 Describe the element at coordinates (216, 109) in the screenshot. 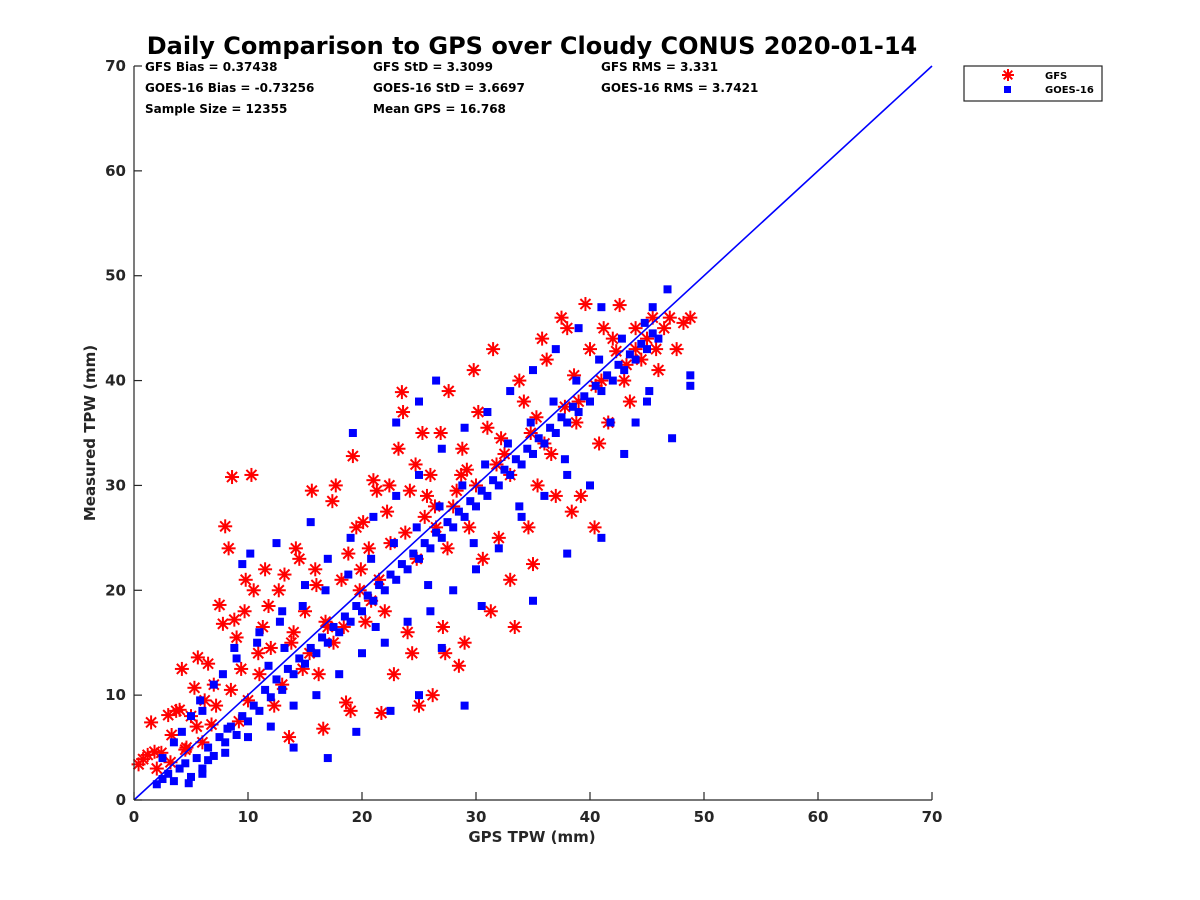

I see `stat-text: Sample Size = 12355` at that location.